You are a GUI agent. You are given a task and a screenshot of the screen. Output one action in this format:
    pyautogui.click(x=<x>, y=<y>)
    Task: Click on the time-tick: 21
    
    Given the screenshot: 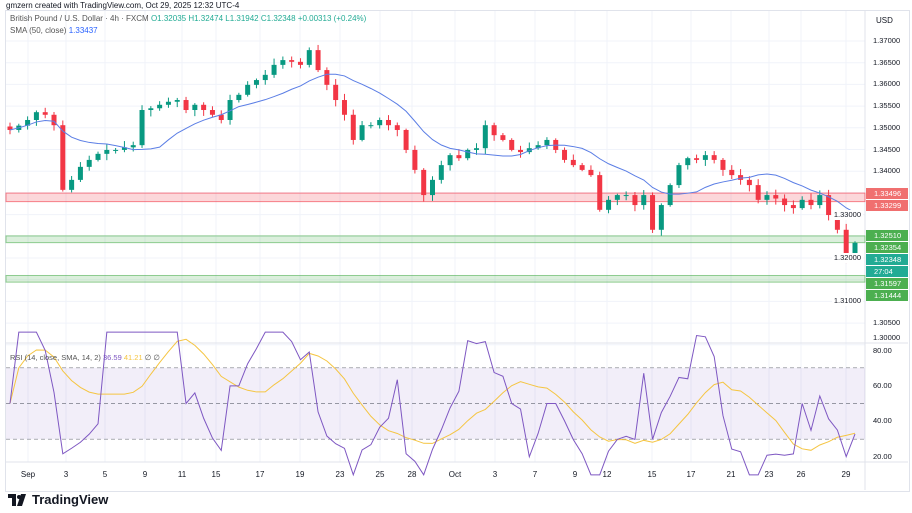 What is the action you would take?
    pyautogui.click(x=731, y=474)
    